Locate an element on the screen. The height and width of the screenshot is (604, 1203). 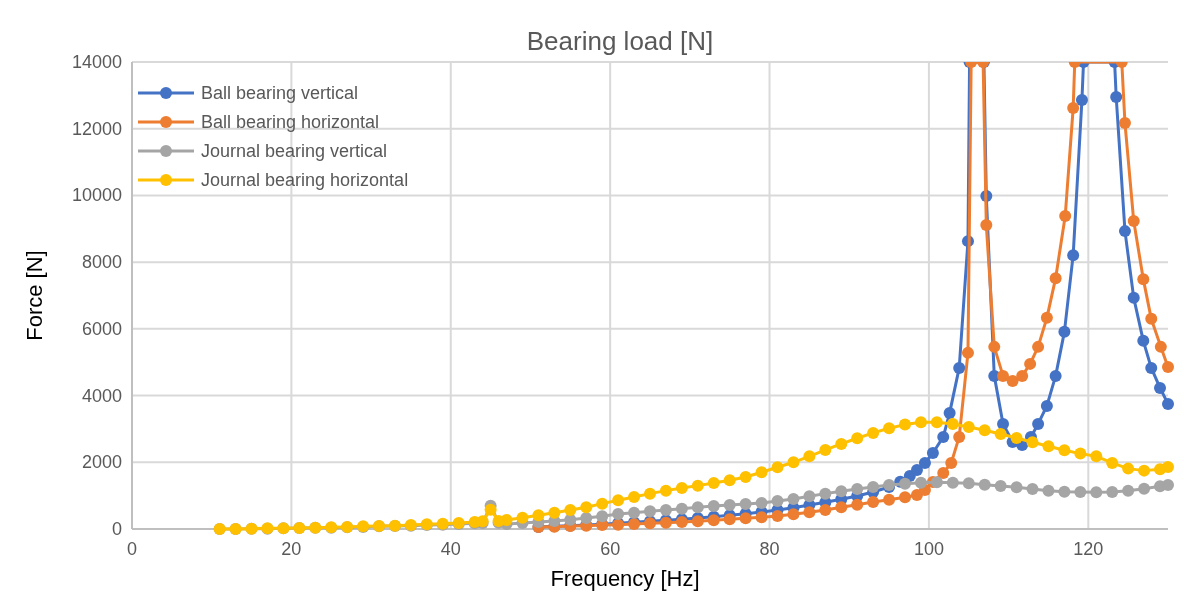
legend-label: Ball bearing horizontal is located at coordinates (290, 122).